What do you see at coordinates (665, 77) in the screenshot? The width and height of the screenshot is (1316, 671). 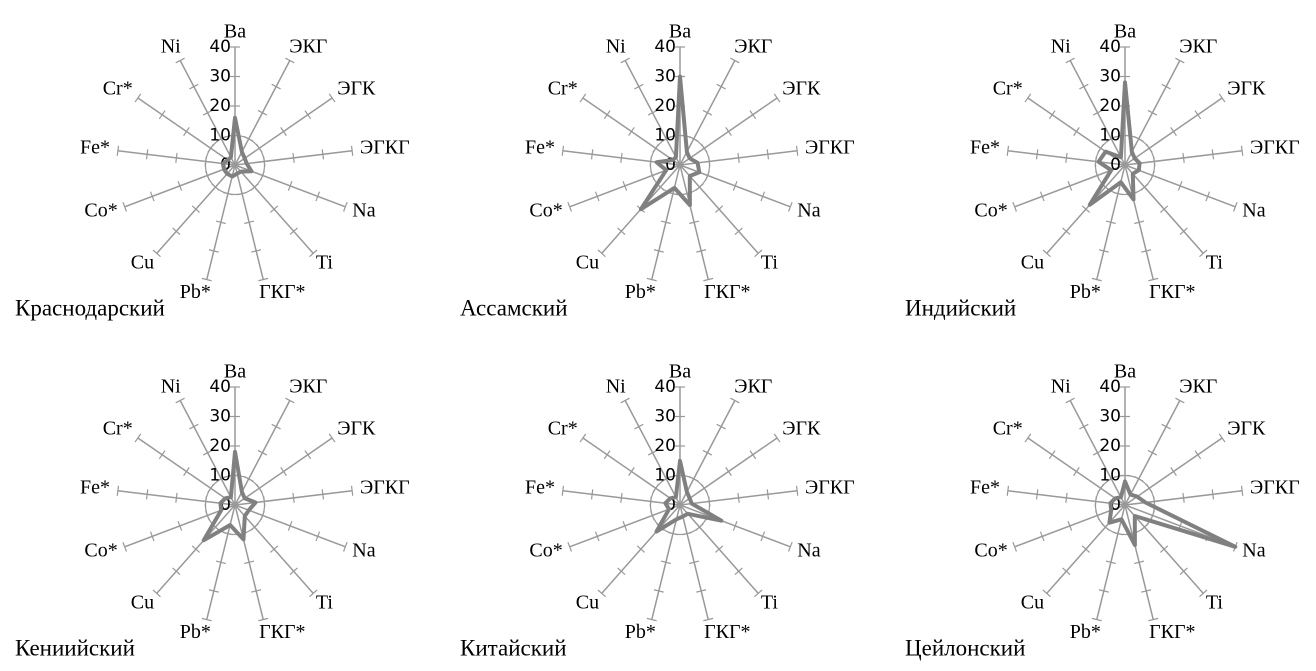 I see `tick-label: 30` at bounding box center [665, 77].